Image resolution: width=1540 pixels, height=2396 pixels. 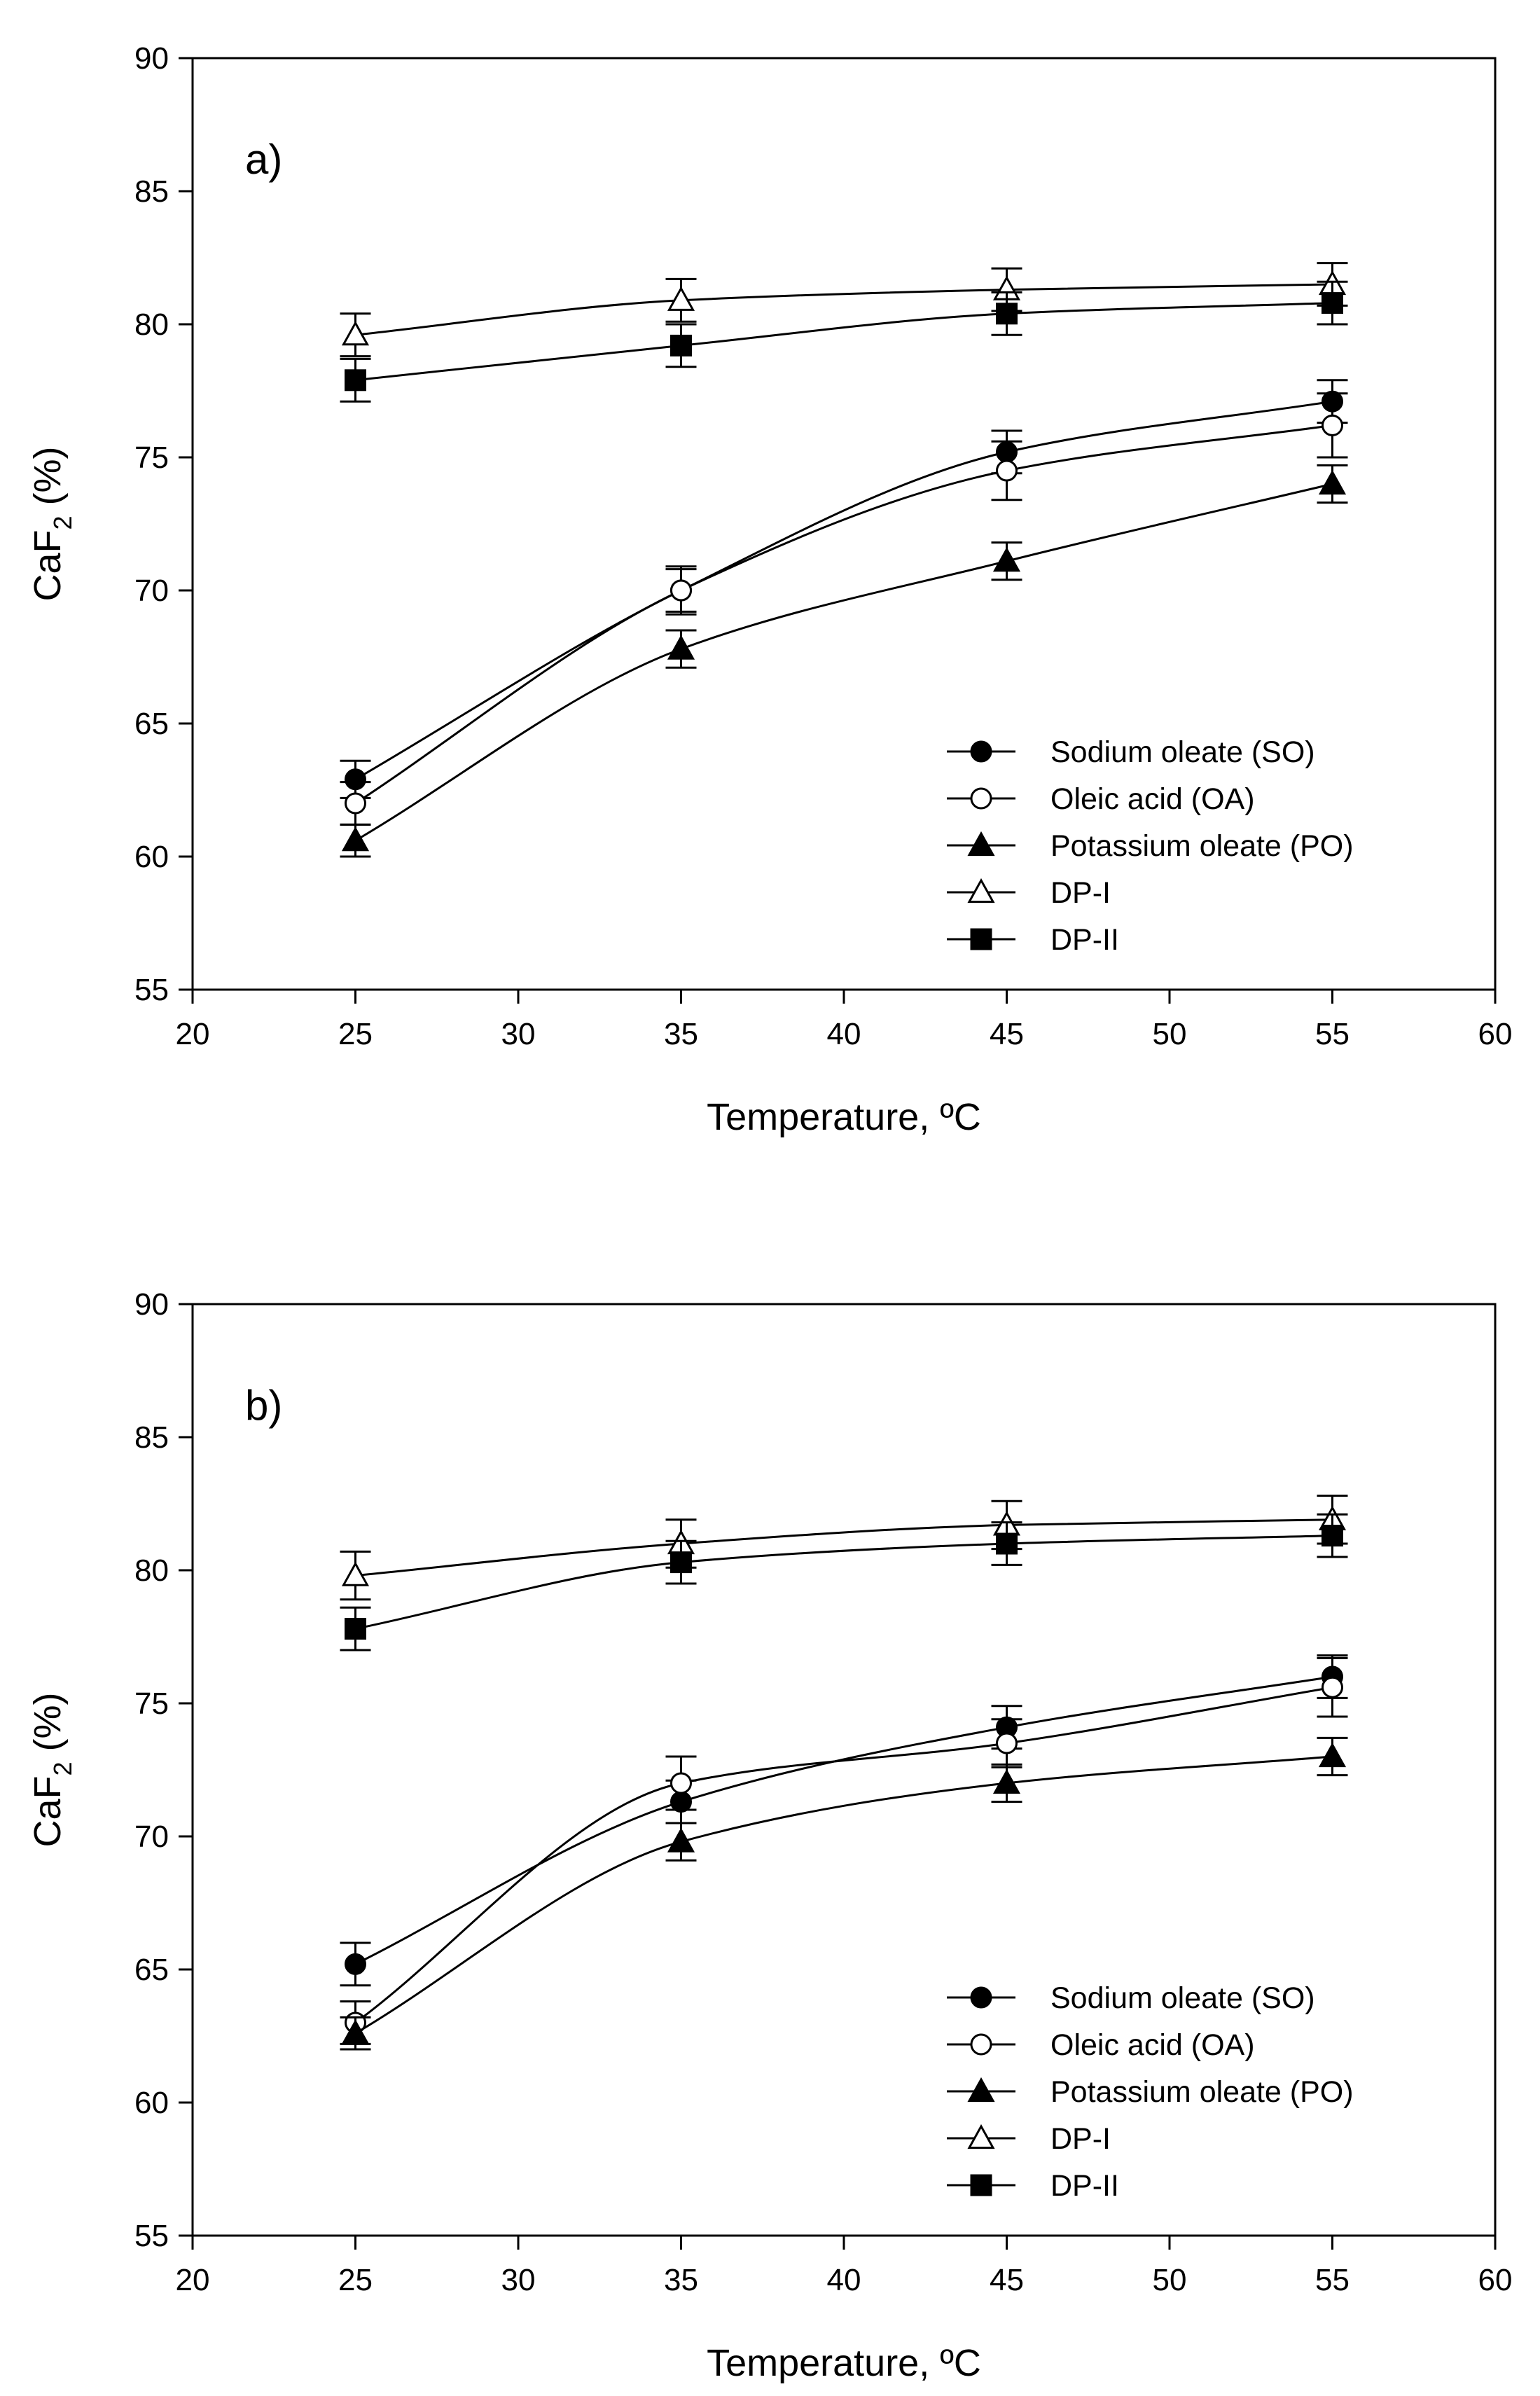 What do you see at coordinates (1495, 1034) in the screenshot?
I see `x-tick-label: 60` at bounding box center [1495, 1034].